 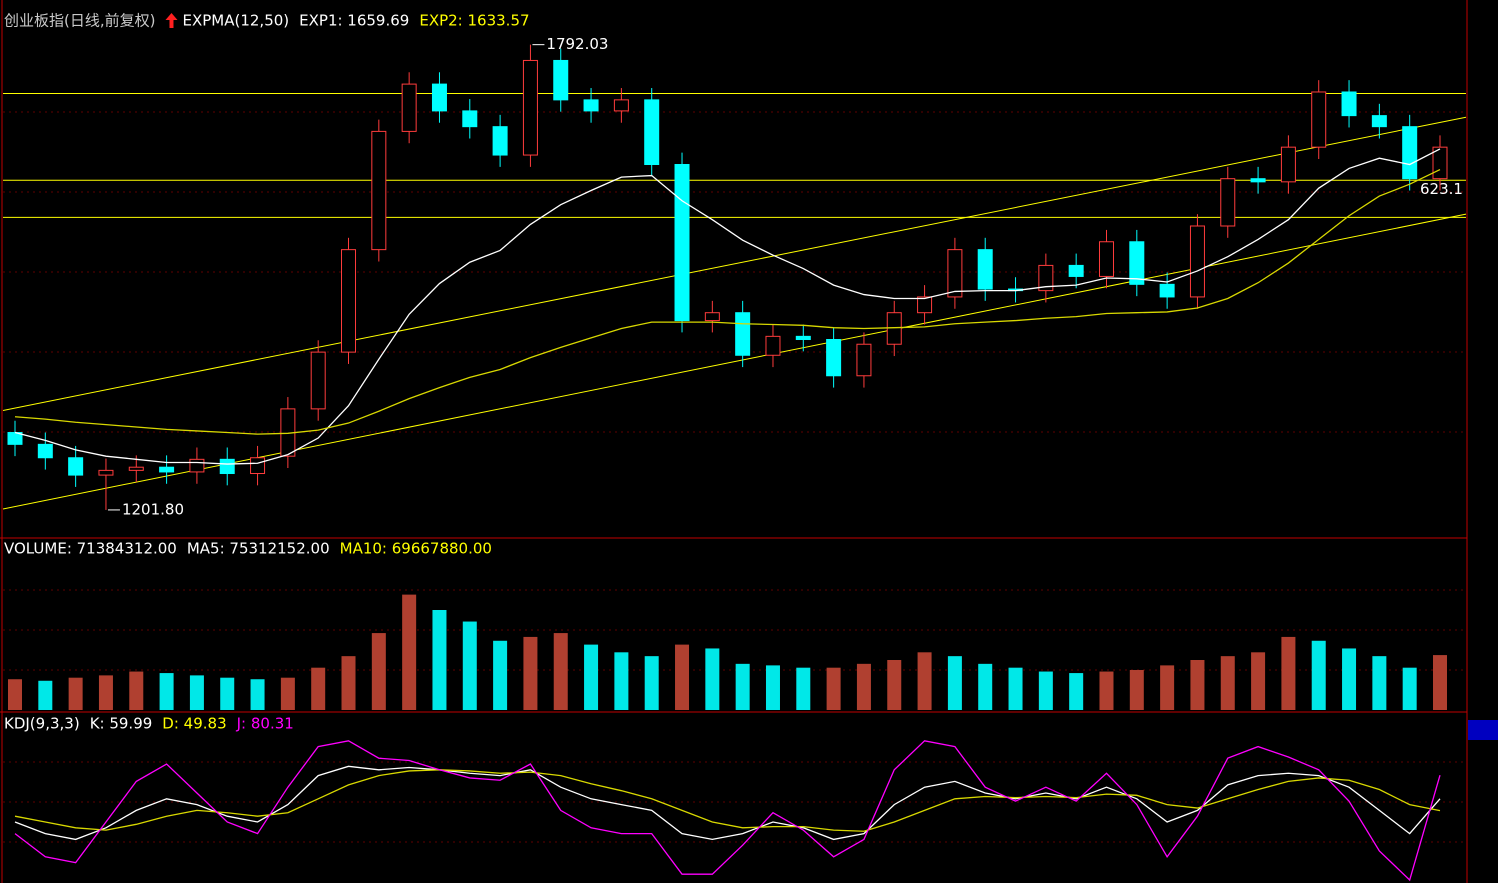 What do you see at coordinates (577, 44) in the screenshot?
I see `annotation-label: 1792.03` at bounding box center [577, 44].